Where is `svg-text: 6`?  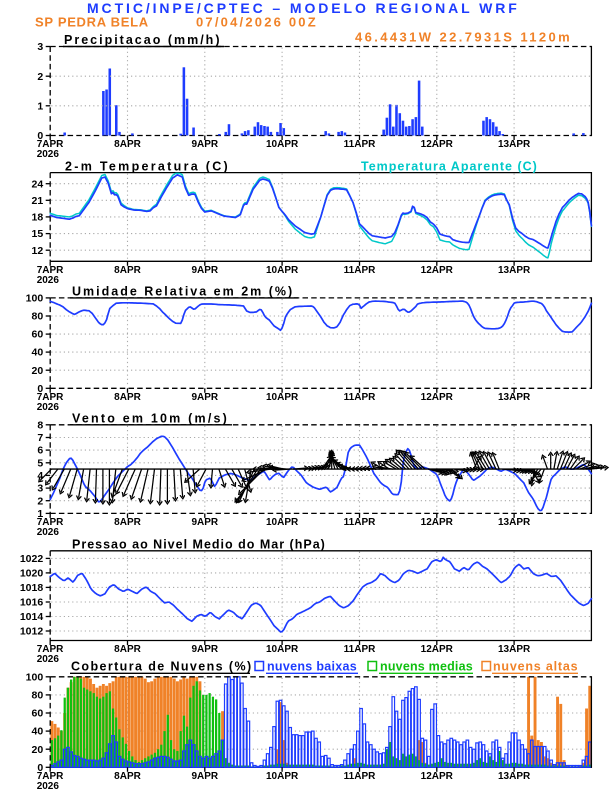
svg-text: 6 is located at coordinates (40, 451).